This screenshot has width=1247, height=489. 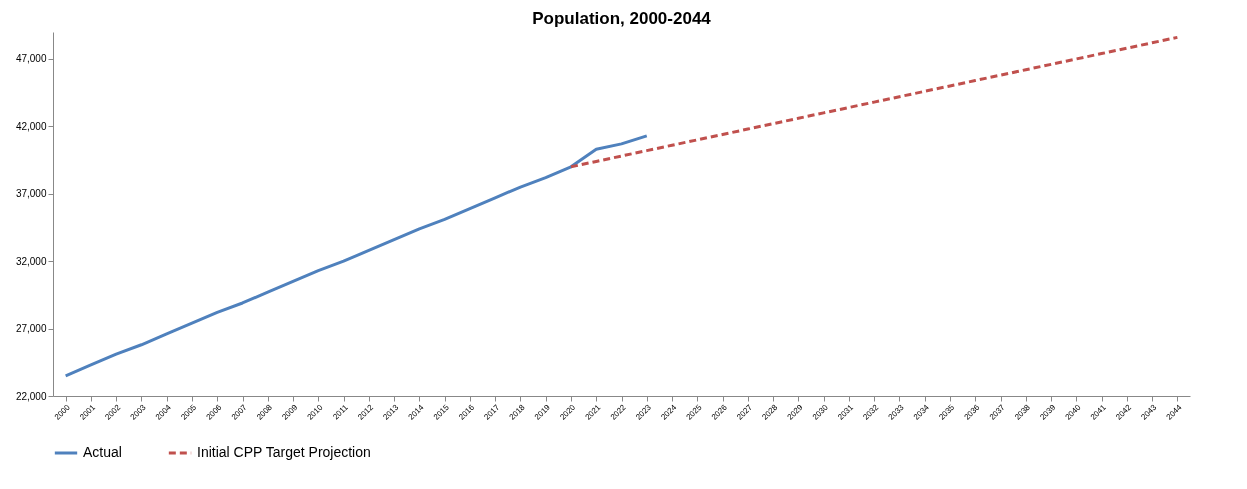 I want to click on y-tick-label: 37,000, so click(x=31, y=194).